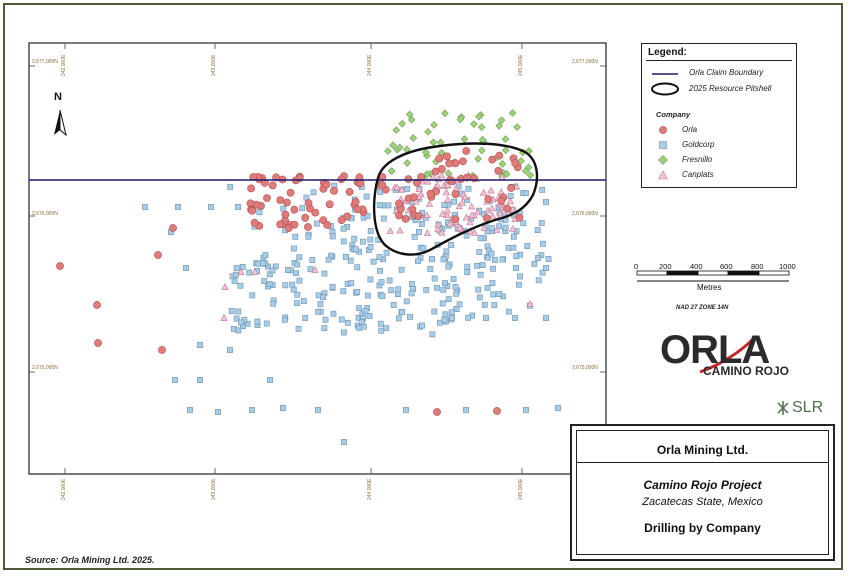  Describe the element at coordinates (45, 214) in the screenshot. I see `northing-label-2676000: 2,676,000N` at that location.